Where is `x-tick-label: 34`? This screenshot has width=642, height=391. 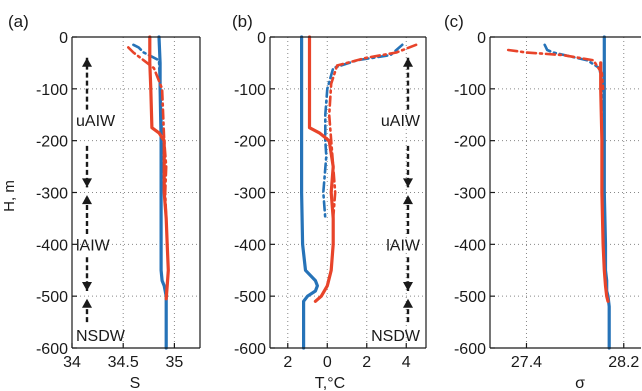 x-tick-label: 34 is located at coordinates (72, 362).